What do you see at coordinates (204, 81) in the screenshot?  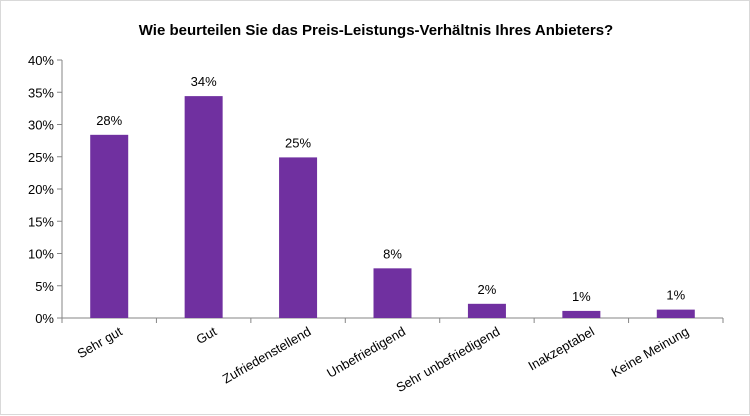 I see `data-label: 34%` at bounding box center [204, 81].